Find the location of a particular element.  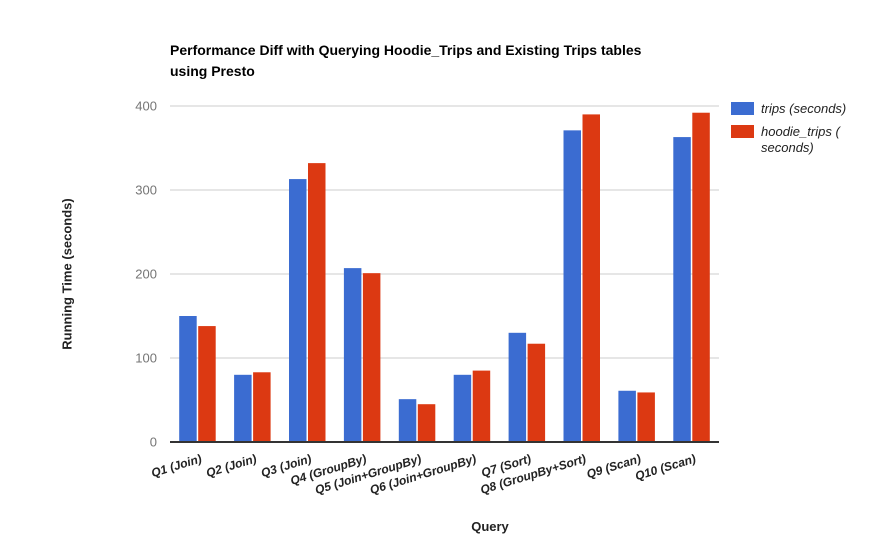

x-tick-label: Q9 (Scan) is located at coordinates (614, 466).